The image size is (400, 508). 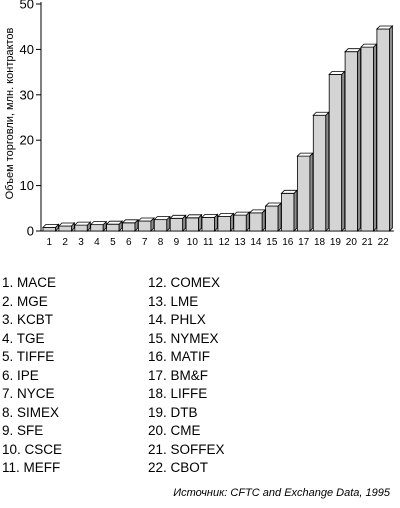 What do you see at coordinates (97, 242) in the screenshot?
I see `x-tick-label: 4` at bounding box center [97, 242].